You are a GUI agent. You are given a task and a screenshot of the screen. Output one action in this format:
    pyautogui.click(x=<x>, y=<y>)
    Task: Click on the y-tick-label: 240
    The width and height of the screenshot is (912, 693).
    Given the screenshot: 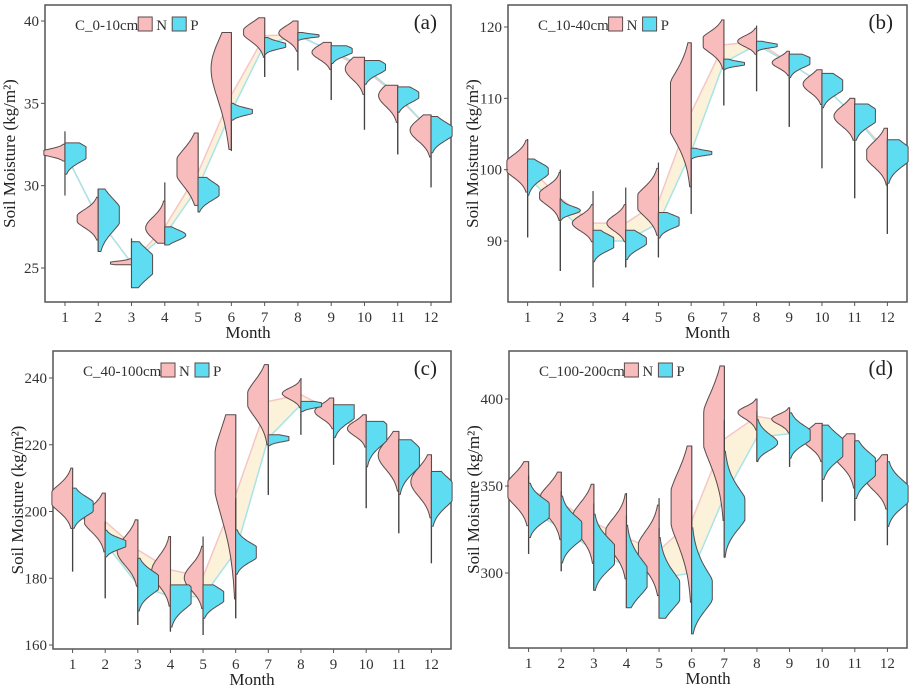 What is the action you would take?
    pyautogui.click(x=36, y=379)
    